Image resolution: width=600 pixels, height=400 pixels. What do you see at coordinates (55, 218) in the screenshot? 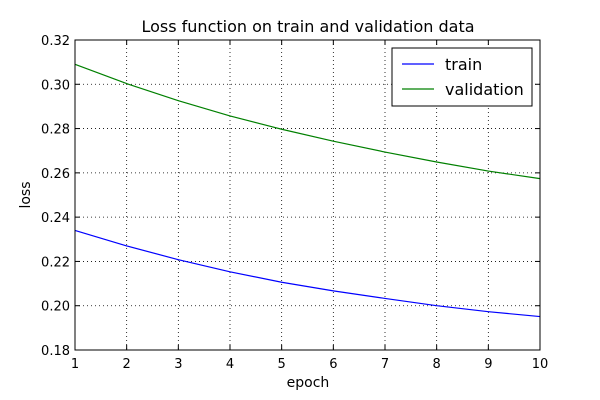
I see `y-tick-label: 0.24` at bounding box center [55, 218].